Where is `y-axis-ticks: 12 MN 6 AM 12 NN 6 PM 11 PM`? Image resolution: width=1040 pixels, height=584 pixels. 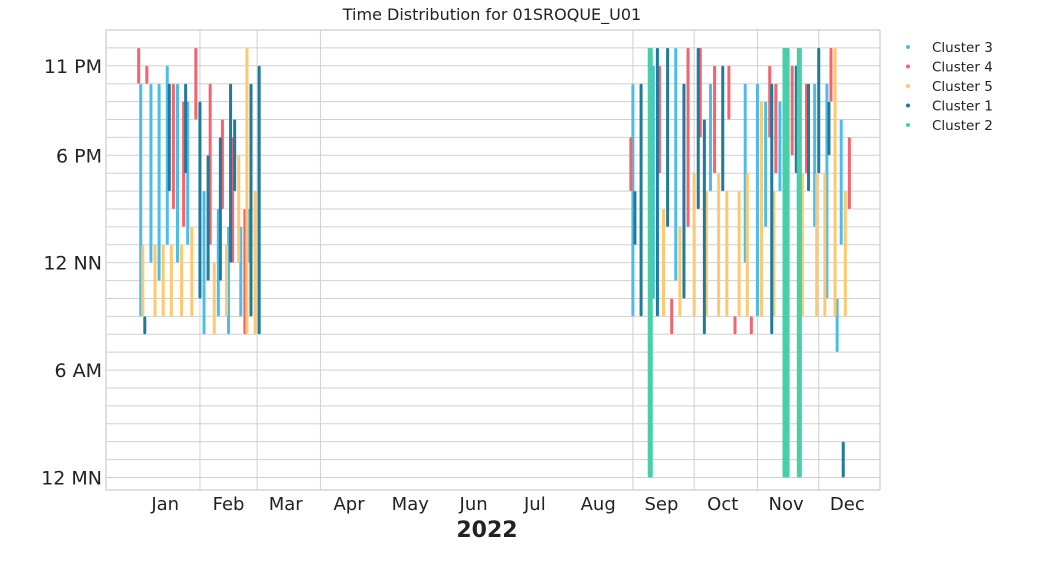 y-axis-ticks: 12 MN 6 AM 12 NN 6 PM 11 PM is located at coordinates (71, 273).